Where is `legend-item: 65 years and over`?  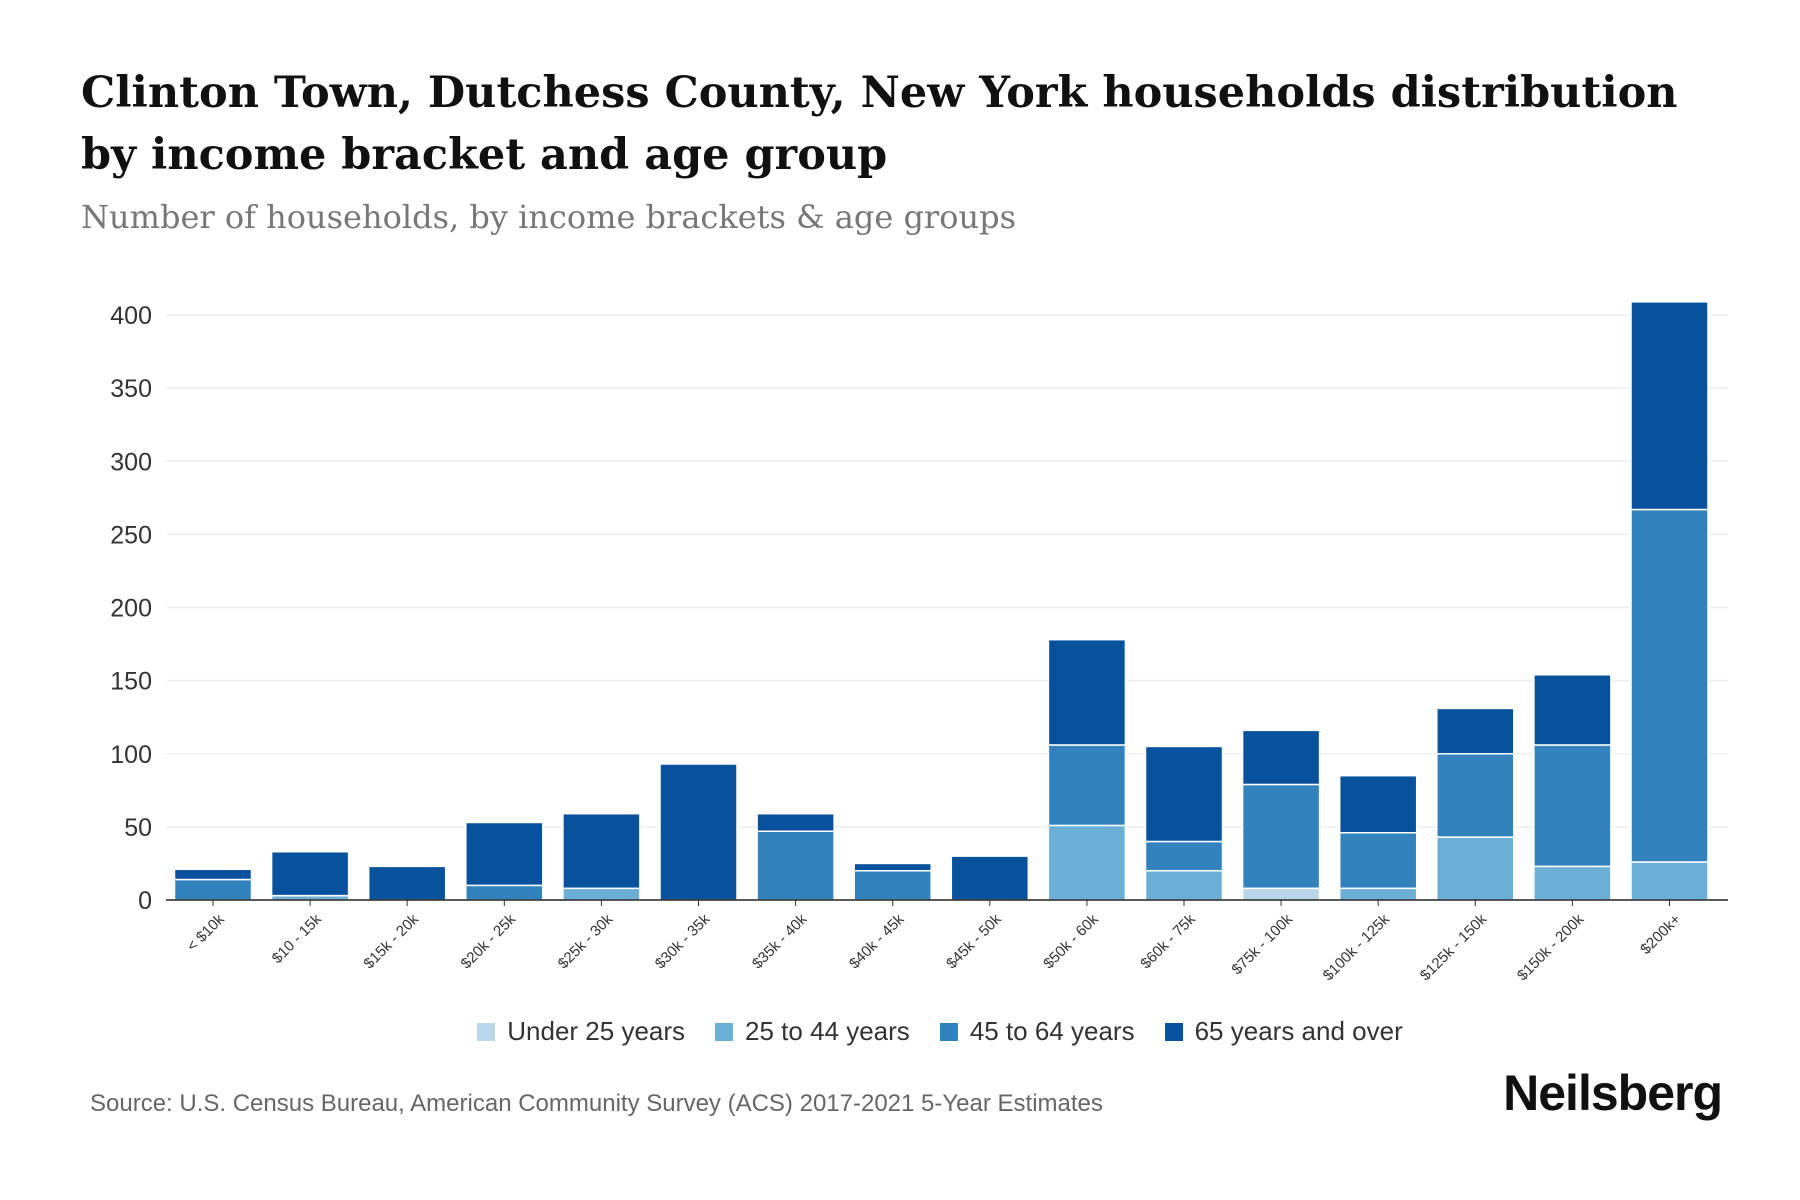 legend-item: 65 years and over is located at coordinates (1283, 1031).